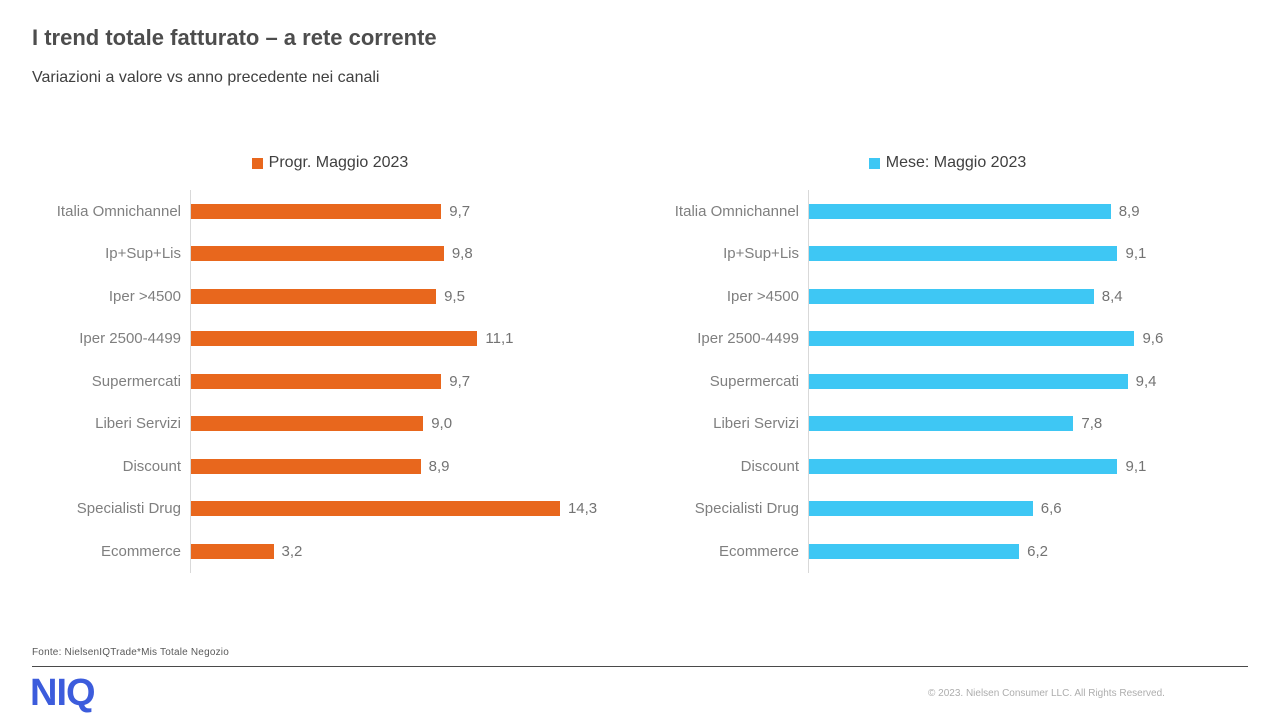 This screenshot has width=1280, height=720. I want to click on bar-zone: 6,2, so click(1029, 551).